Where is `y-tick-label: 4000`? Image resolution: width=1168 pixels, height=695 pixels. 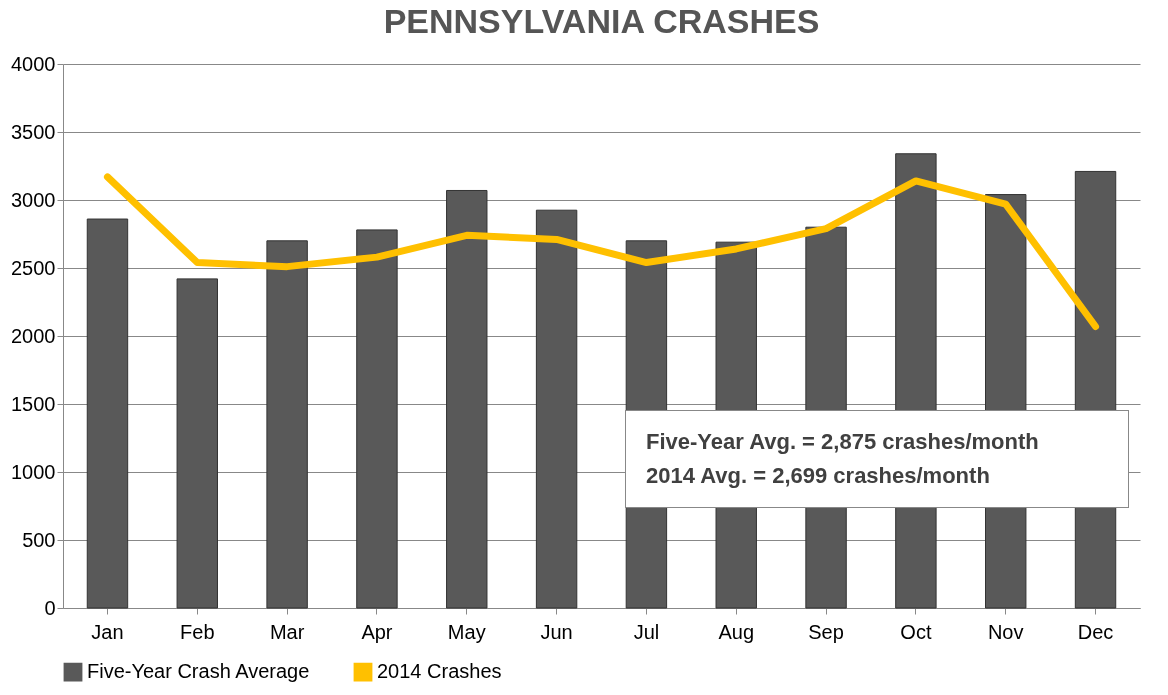 y-tick-label: 4000 is located at coordinates (33, 63).